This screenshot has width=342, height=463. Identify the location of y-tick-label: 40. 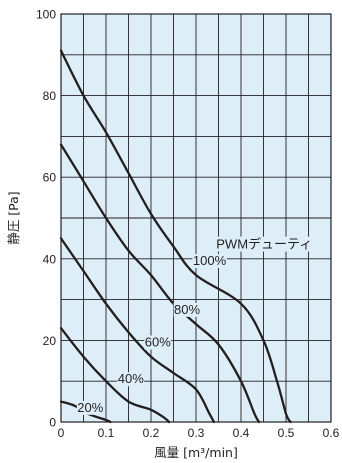
(50, 259).